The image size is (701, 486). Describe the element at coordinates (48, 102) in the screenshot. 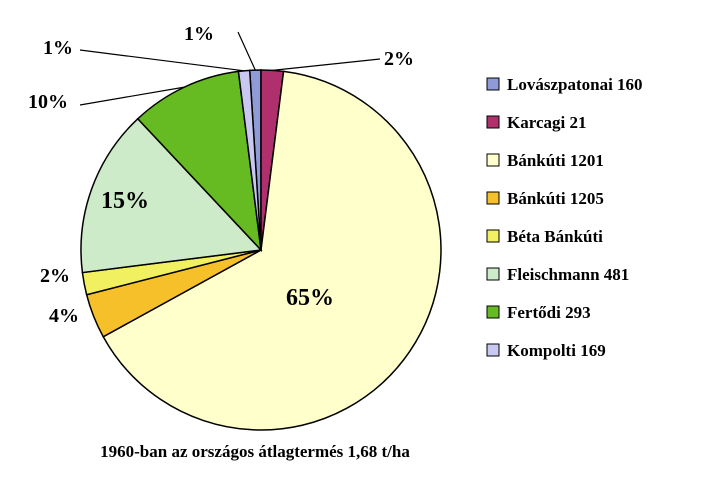

I see `slice-label-fertodi-293: 10%` at that location.